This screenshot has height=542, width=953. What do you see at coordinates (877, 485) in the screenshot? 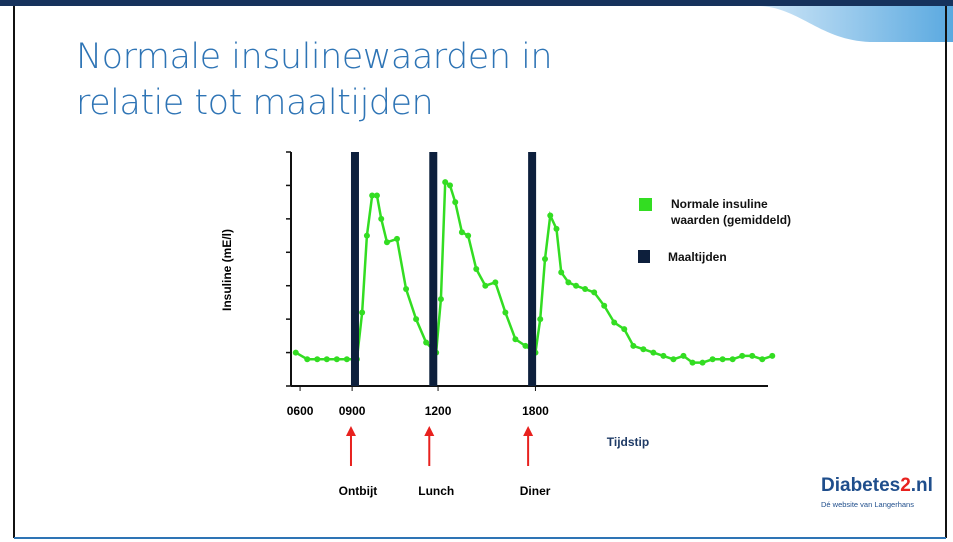
I see `logo: Diabetes2.nl` at bounding box center [877, 485].